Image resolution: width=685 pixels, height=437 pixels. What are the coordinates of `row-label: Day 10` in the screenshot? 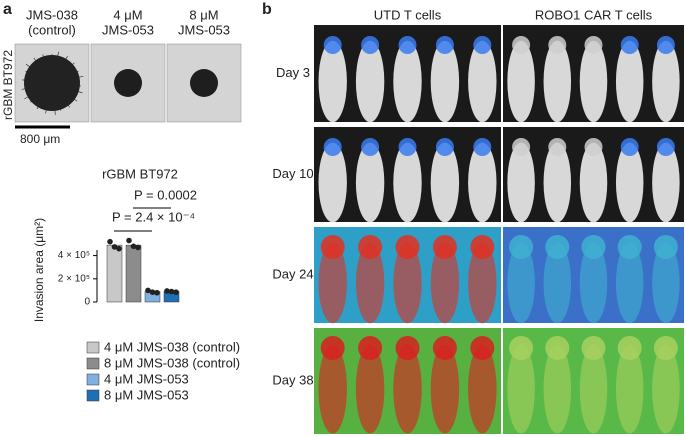 It's located at (292, 173).